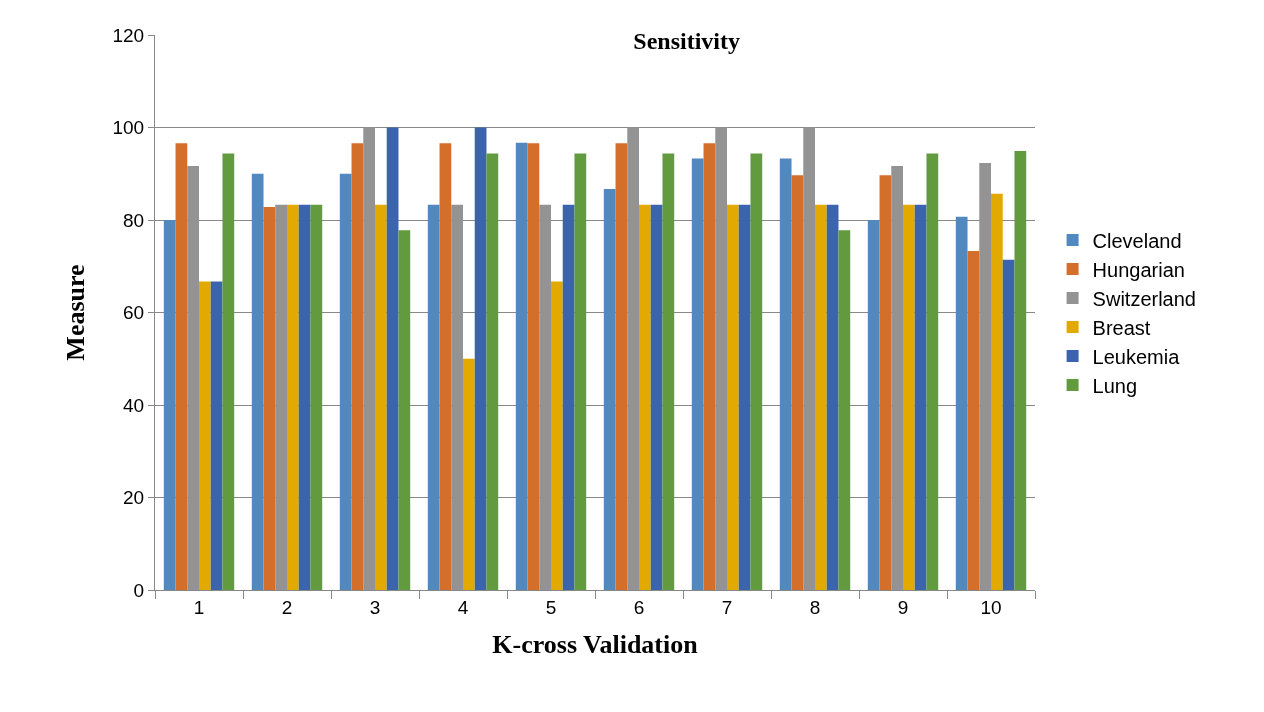 The image size is (1264, 712). I want to click on x-tick-label: 7, so click(727, 607).